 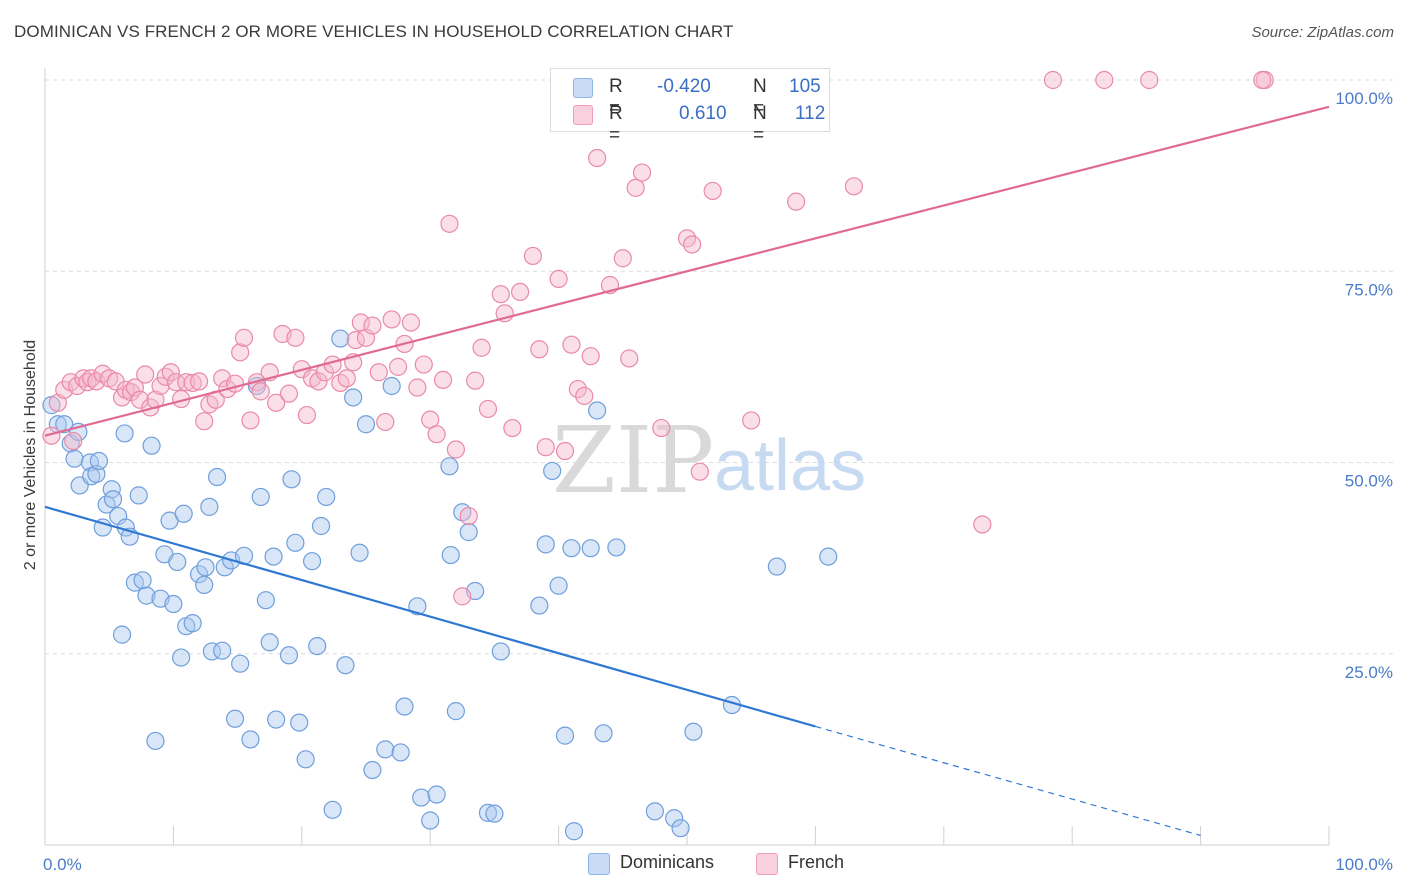 I want to click on y-tick-label: 25.0%, so click(x=1369, y=672).